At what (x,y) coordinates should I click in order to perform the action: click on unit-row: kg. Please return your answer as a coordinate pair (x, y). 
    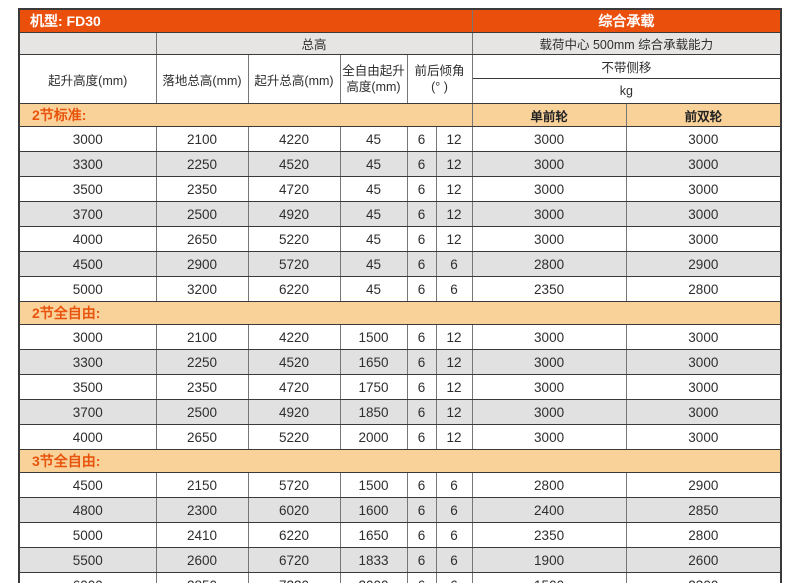
    Looking at the image, I should click on (400, 91).